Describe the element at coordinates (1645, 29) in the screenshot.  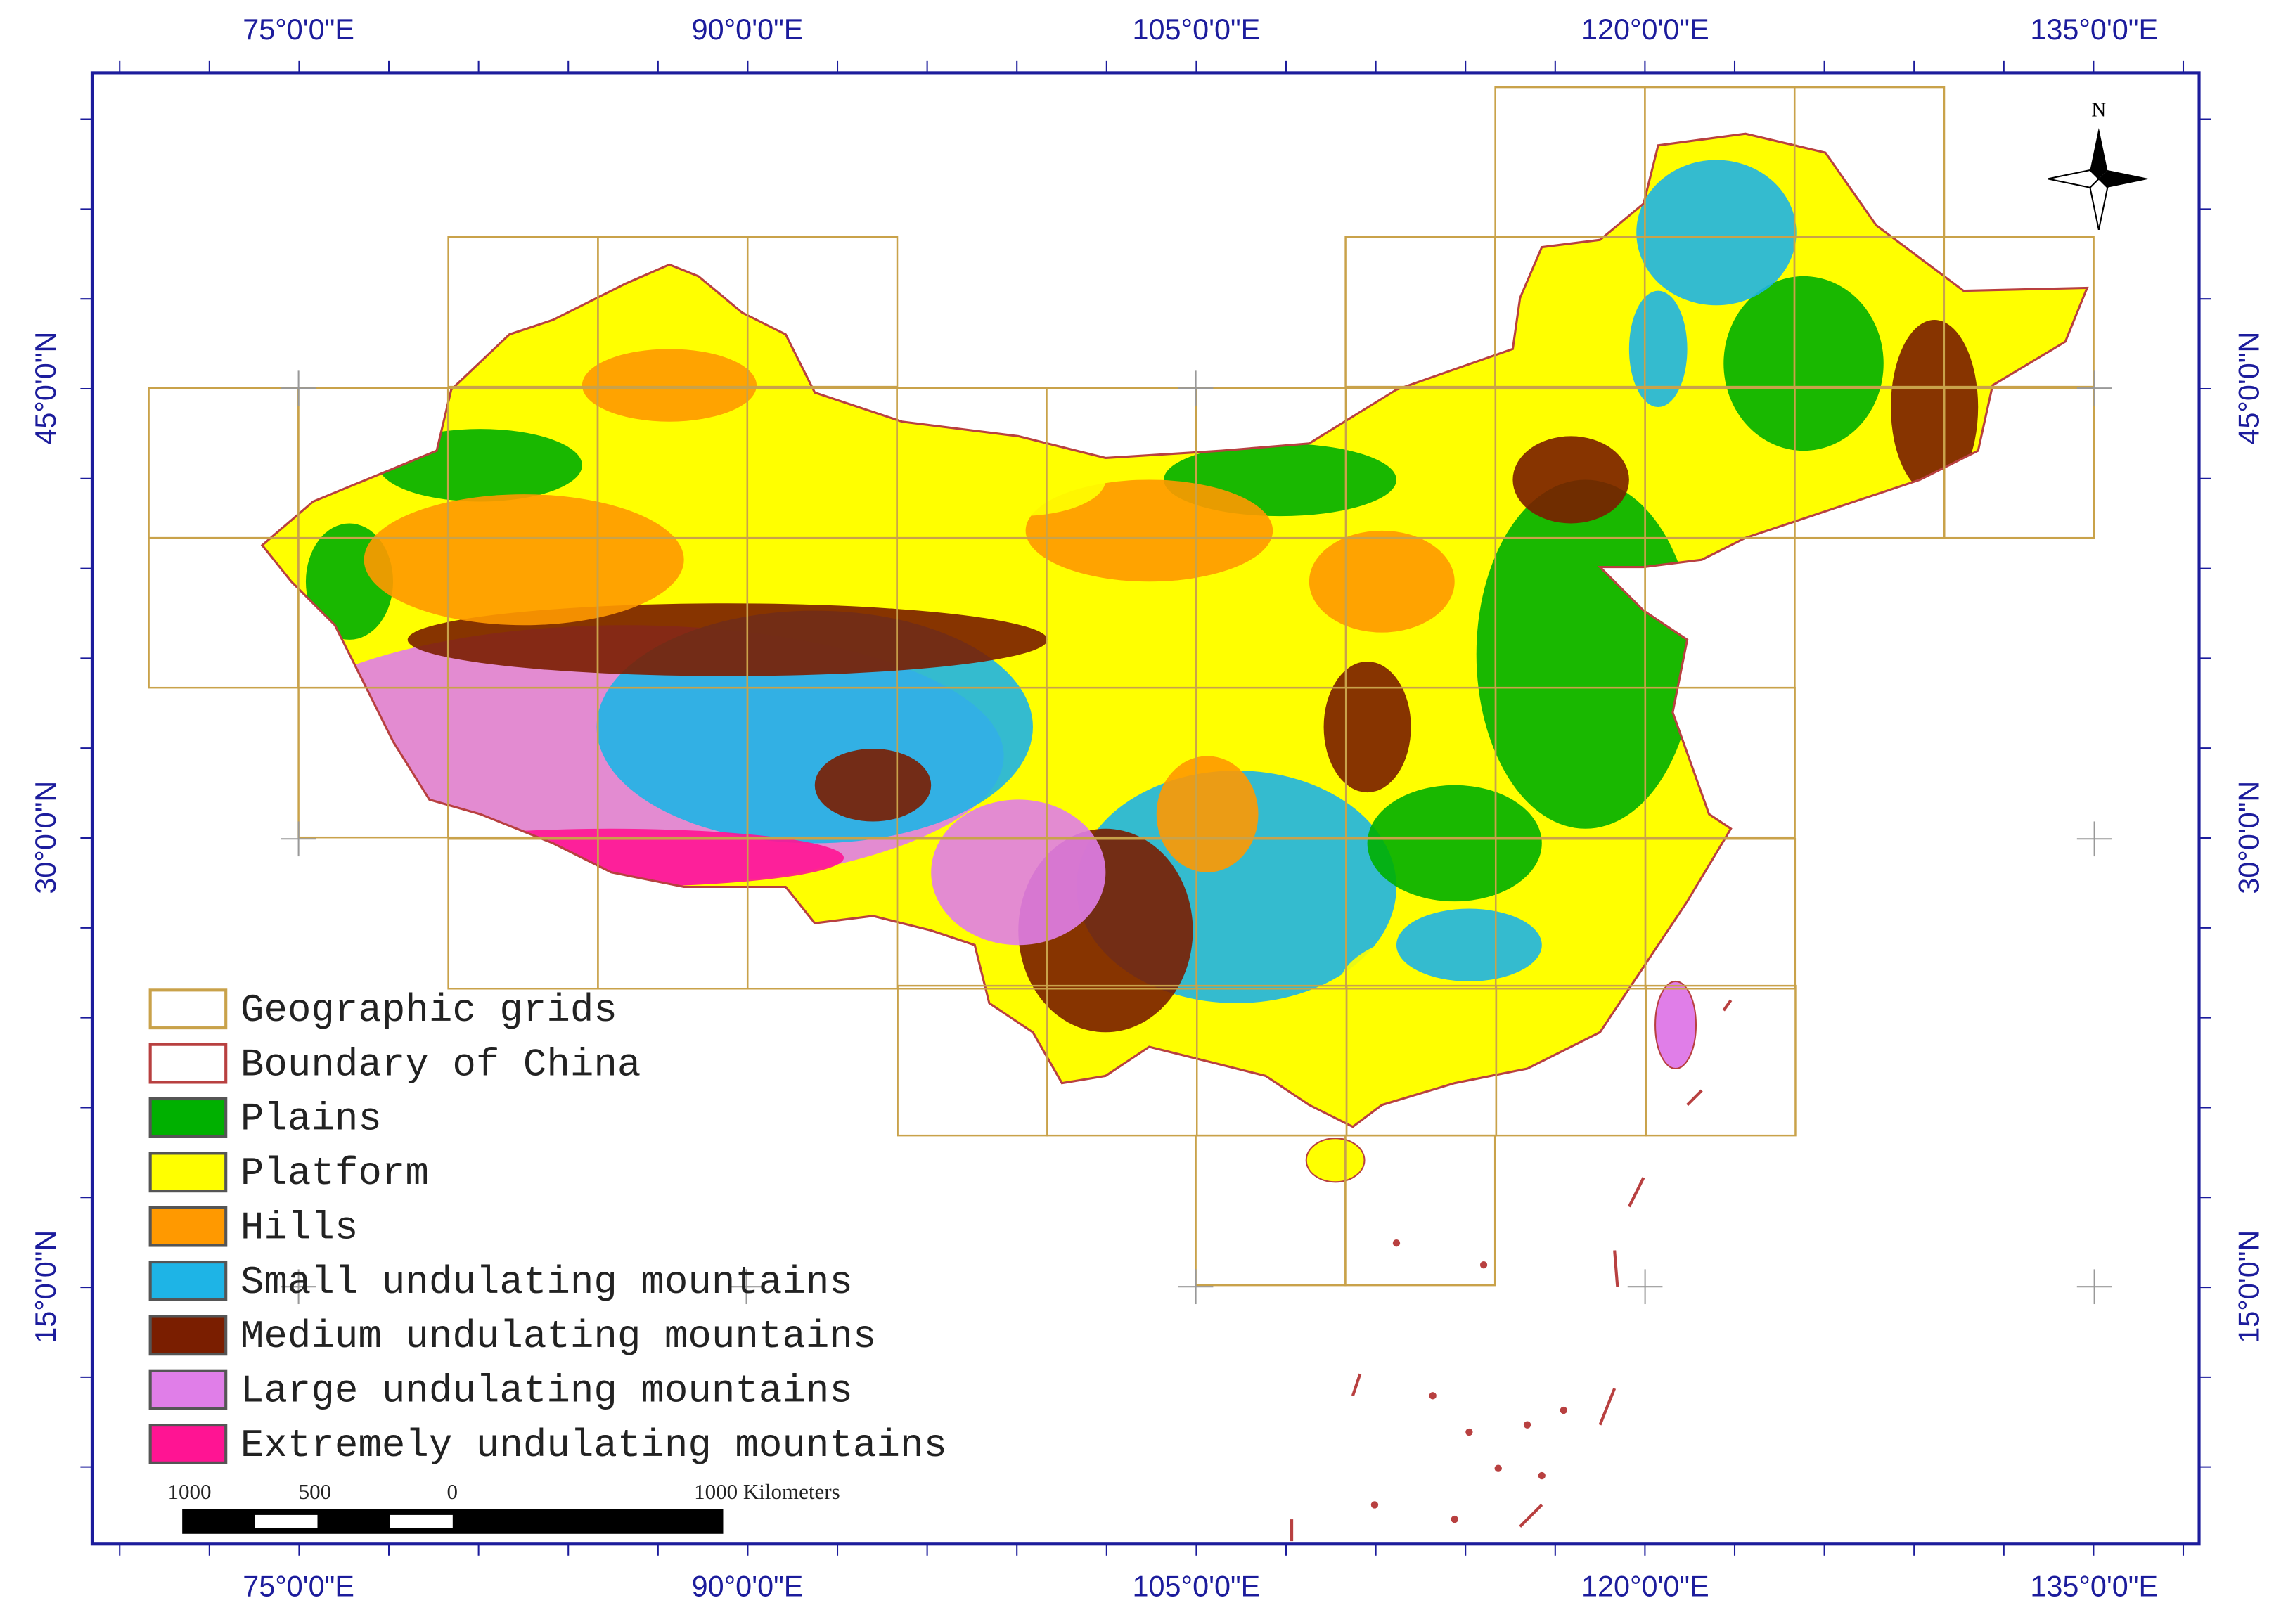
I see `lon-label-top: 120°0'0"E` at that location.